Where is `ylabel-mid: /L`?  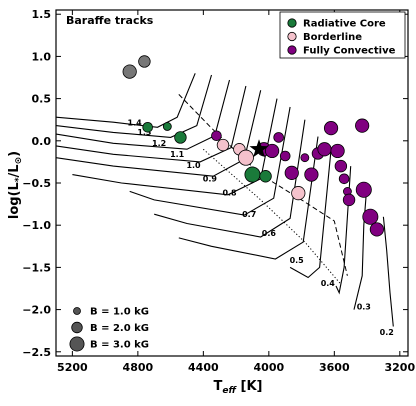
ylabel-mid: /L is located at coordinates (14, 170).